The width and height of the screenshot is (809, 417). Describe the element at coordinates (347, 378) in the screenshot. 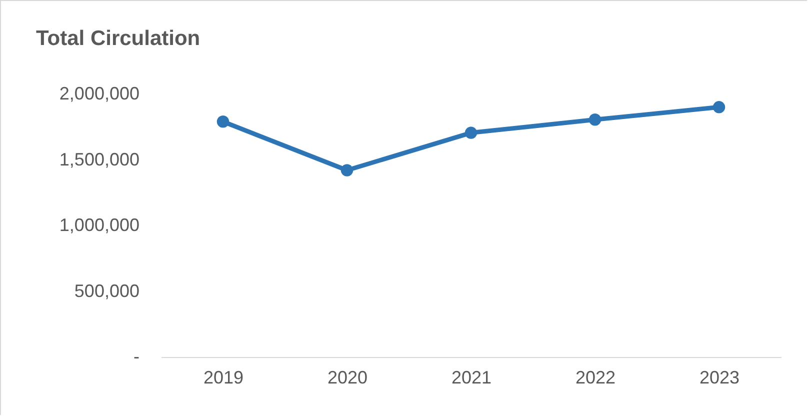

I see `x-tick-label: 2020` at that location.